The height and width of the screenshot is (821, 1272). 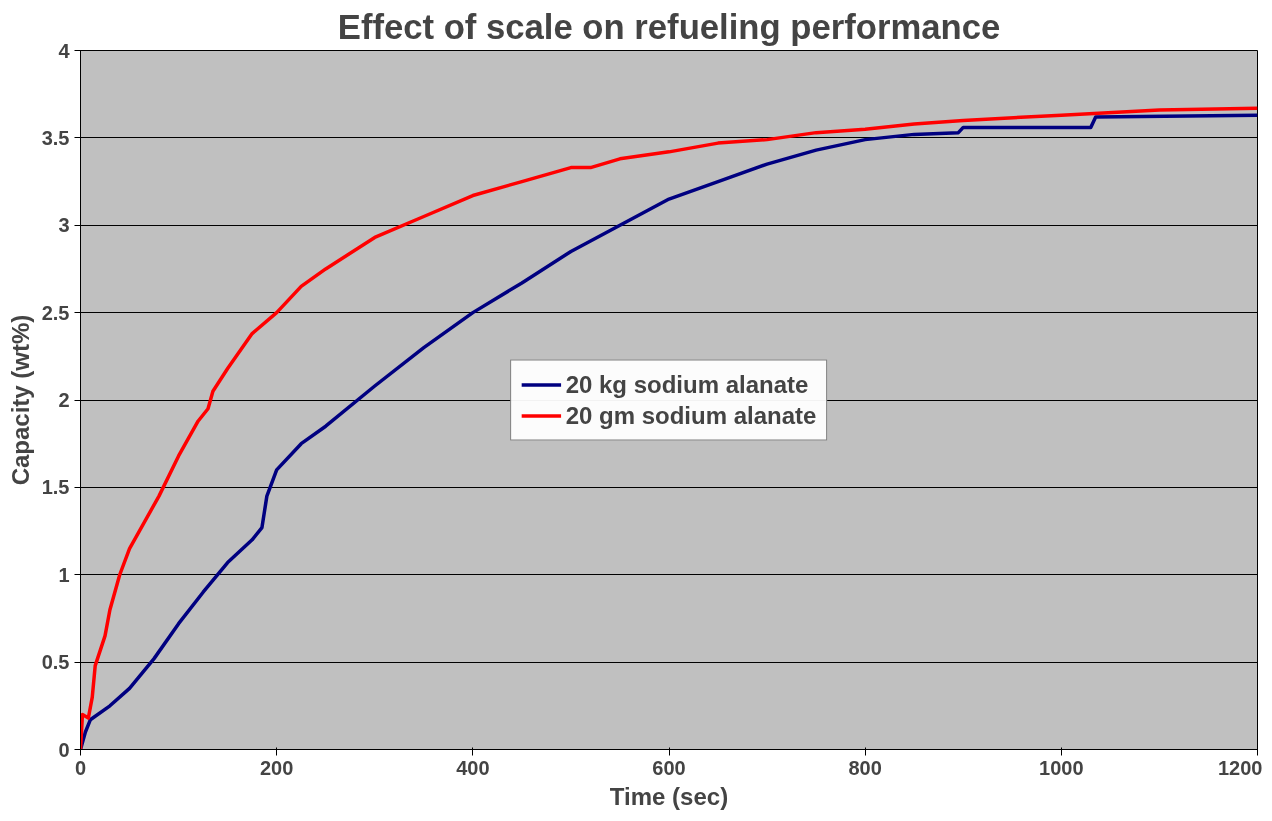 What do you see at coordinates (669, 796) in the screenshot?
I see `x-axis-title: Time (sec)` at bounding box center [669, 796].